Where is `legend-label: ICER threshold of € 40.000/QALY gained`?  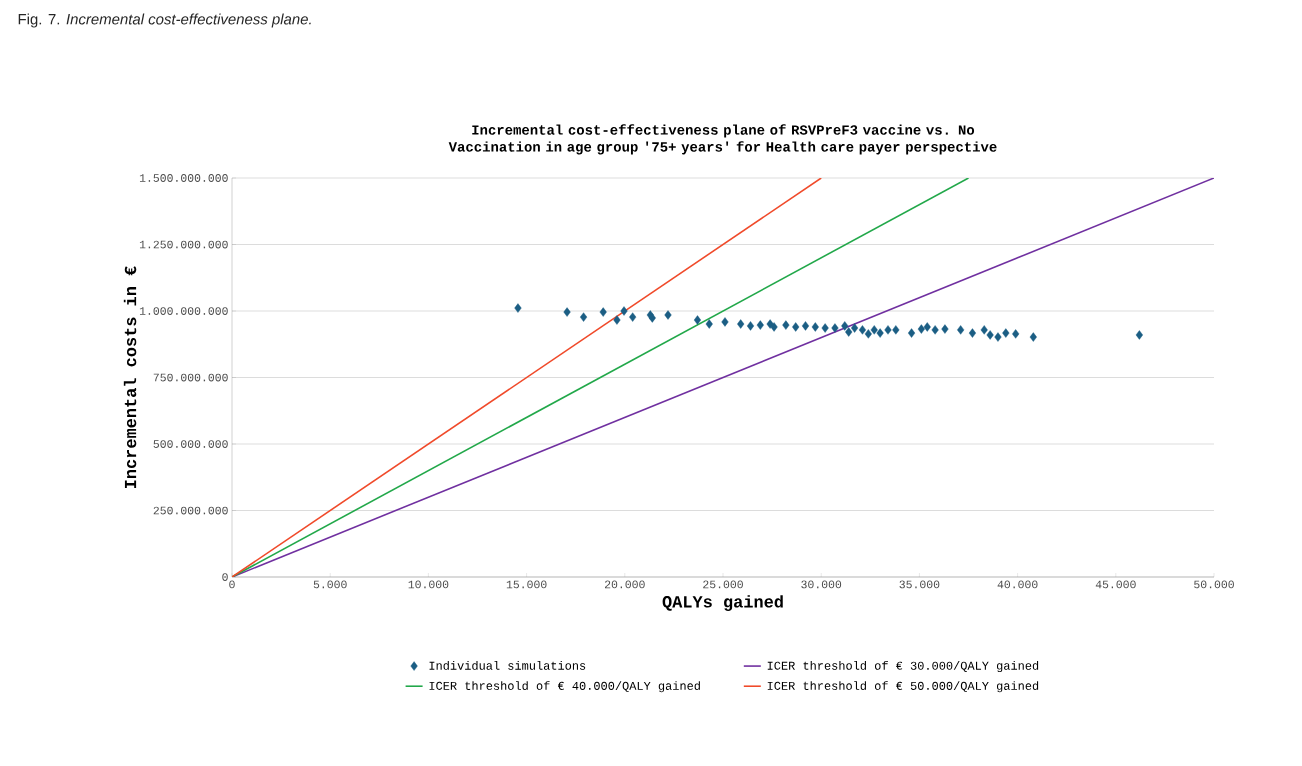
legend-label: ICER threshold of € 40.000/QALY gained is located at coordinates (564, 687).